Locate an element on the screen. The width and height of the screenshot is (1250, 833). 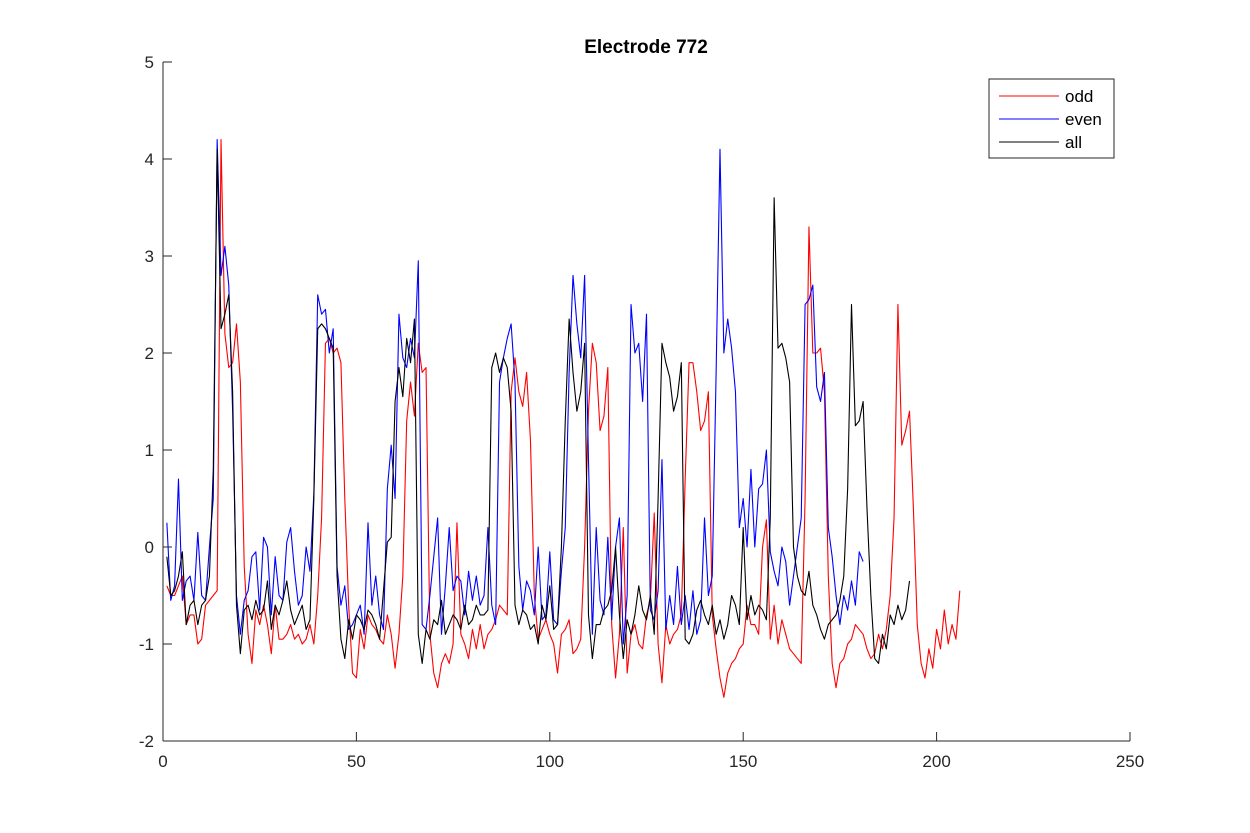
y-tick-label: 1 is located at coordinates (149, 450).